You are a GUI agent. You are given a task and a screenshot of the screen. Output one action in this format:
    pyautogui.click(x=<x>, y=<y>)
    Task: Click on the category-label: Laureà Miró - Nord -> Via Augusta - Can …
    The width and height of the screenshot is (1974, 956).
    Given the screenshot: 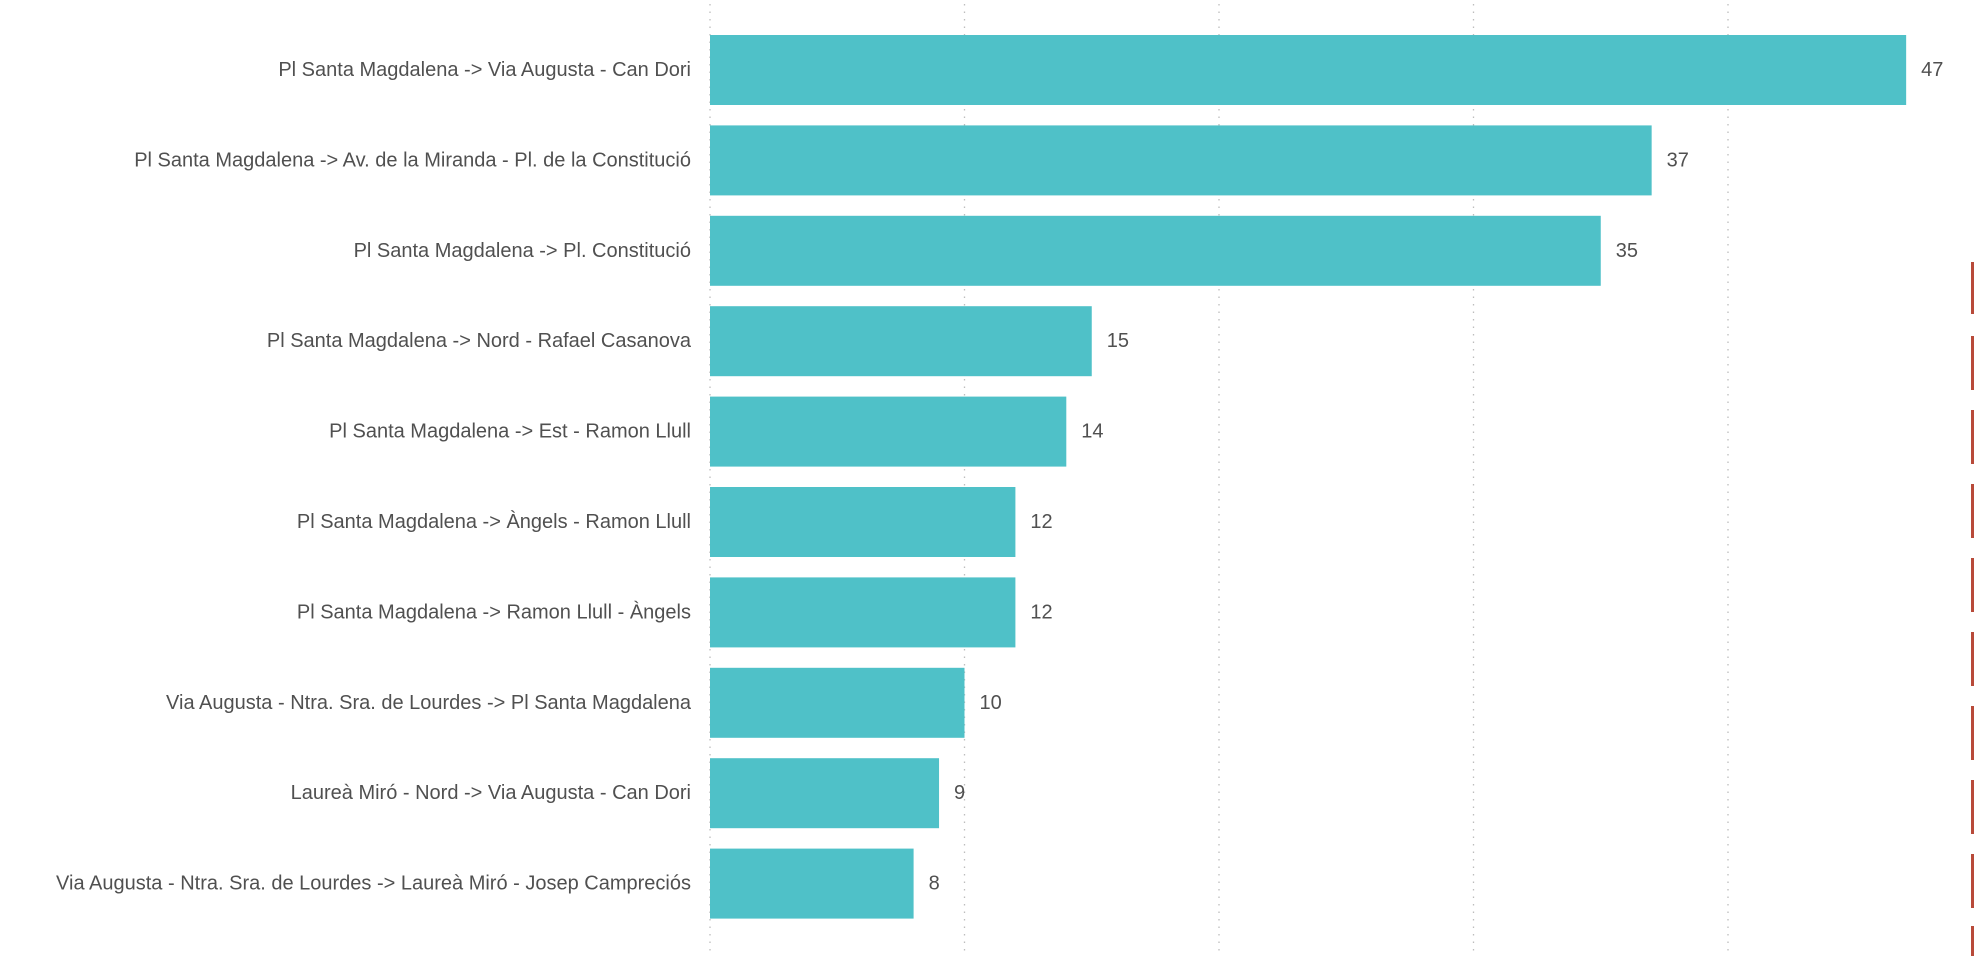 What is the action you would take?
    pyautogui.click(x=491, y=793)
    